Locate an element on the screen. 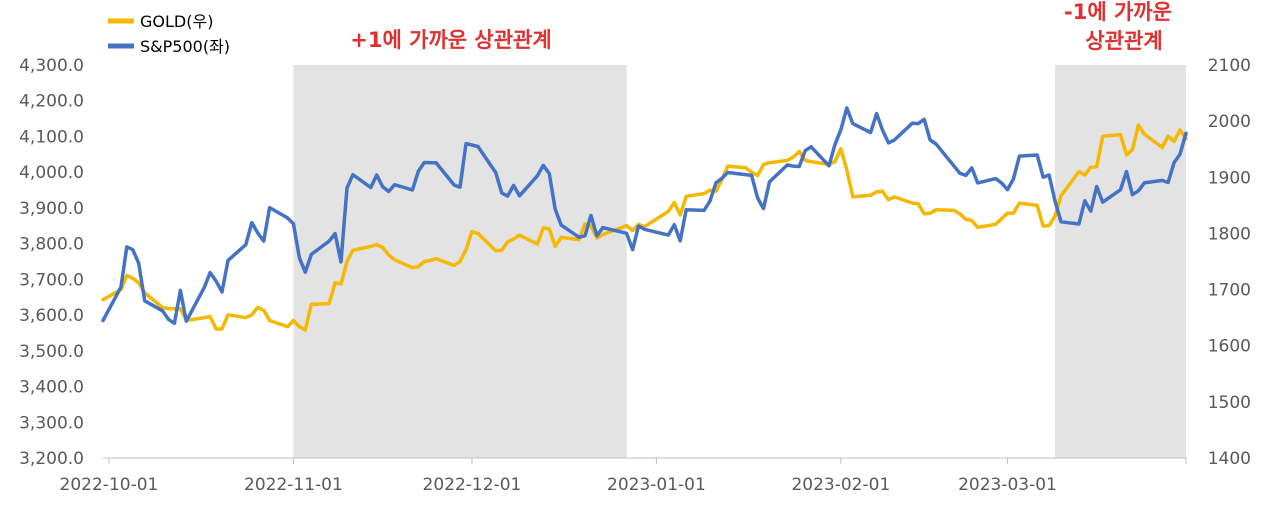 The image size is (1280, 523). y-left-tick-label: 4,300.0 is located at coordinates (51, 66).